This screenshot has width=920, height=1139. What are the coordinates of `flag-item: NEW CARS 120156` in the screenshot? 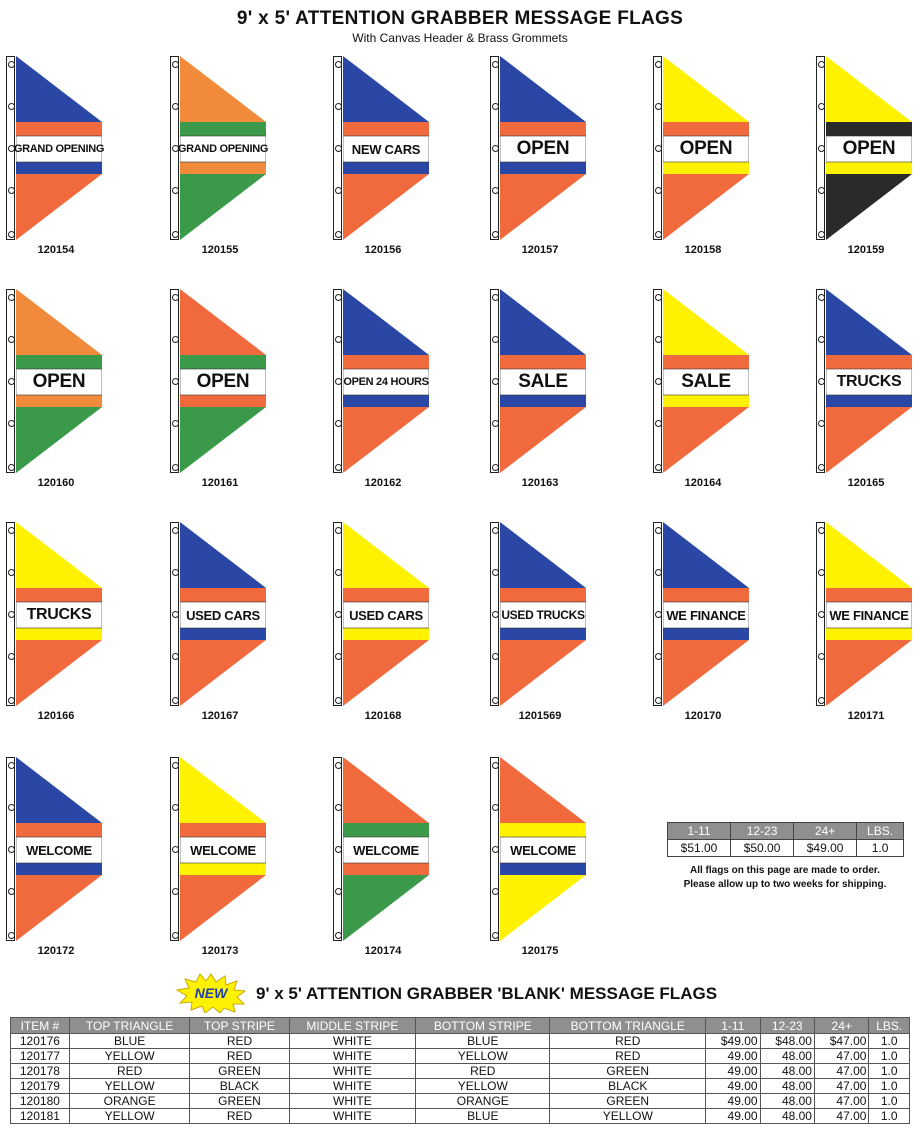 It's located at (383, 157).